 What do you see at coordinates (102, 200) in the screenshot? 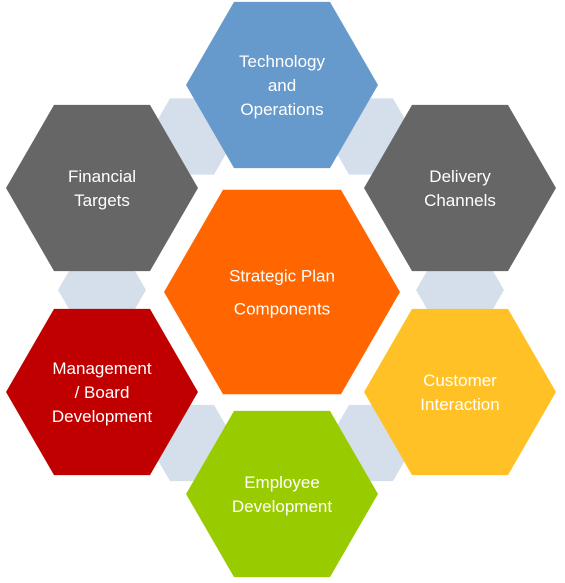
I see `hex-financial-targets-label-line: Targets` at bounding box center [102, 200].